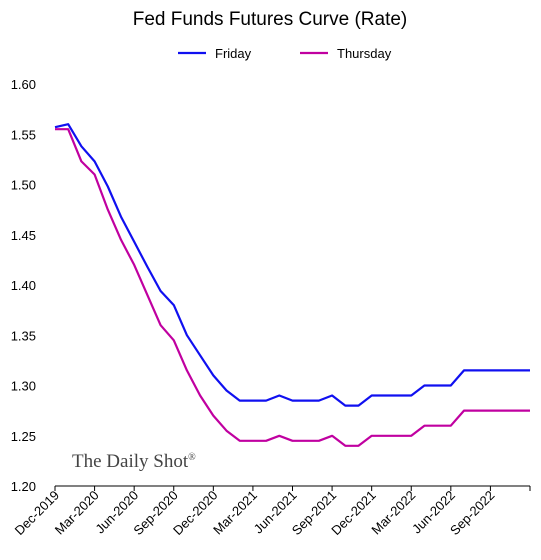 The height and width of the screenshot is (560, 541). What do you see at coordinates (23, 235) in the screenshot?
I see `y-tick-label: 1.45` at bounding box center [23, 235].